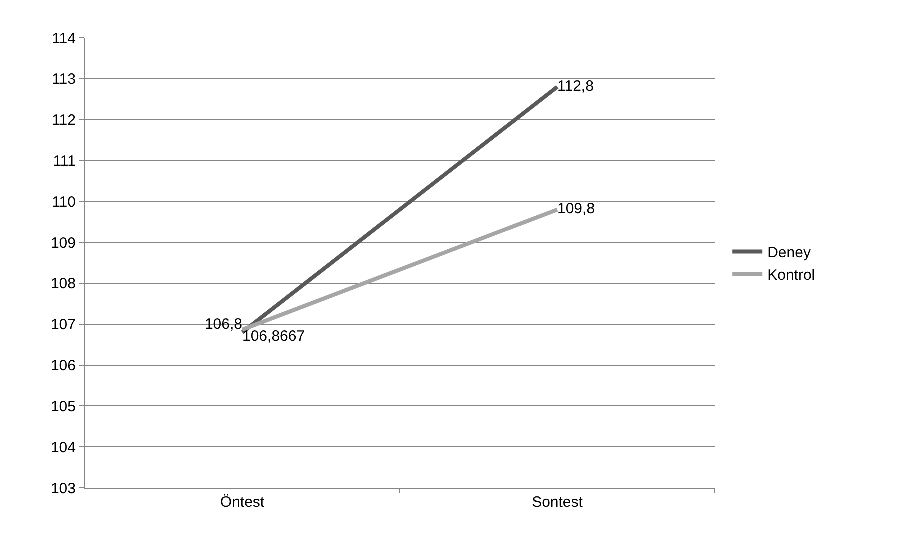 Image resolution: width=900 pixels, height=546 pixels. Describe the element at coordinates (63, 366) in the screenshot. I see `y-tick-label: 106` at that location.